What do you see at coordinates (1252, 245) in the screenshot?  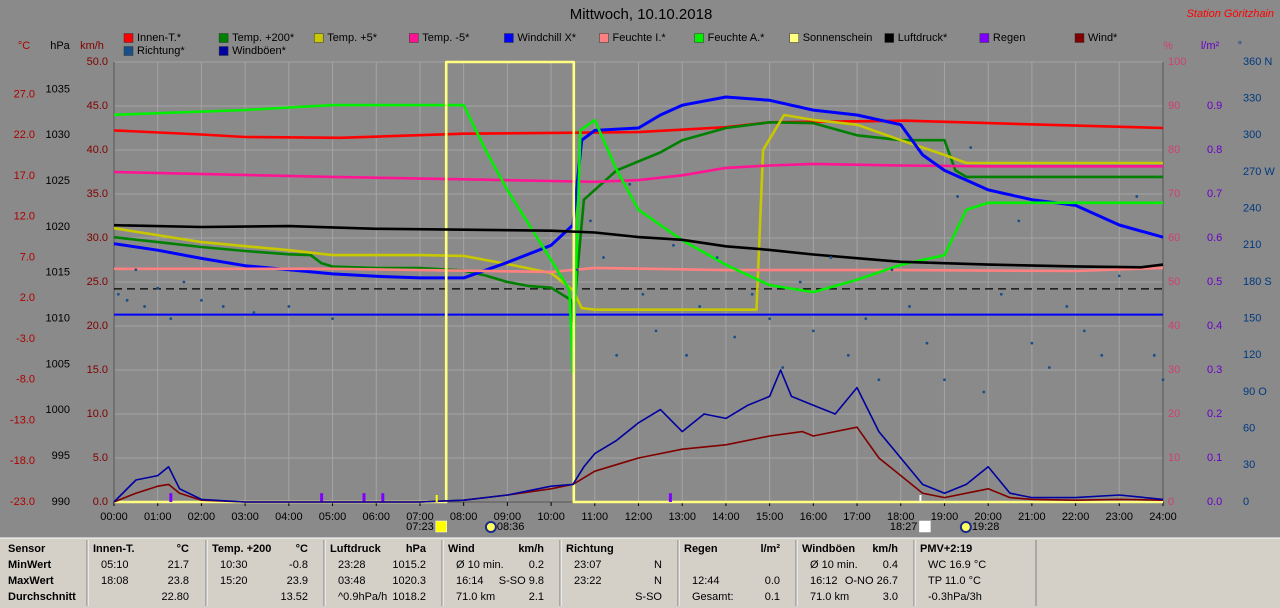 I see `y-tick-label: 210` at bounding box center [1252, 245].